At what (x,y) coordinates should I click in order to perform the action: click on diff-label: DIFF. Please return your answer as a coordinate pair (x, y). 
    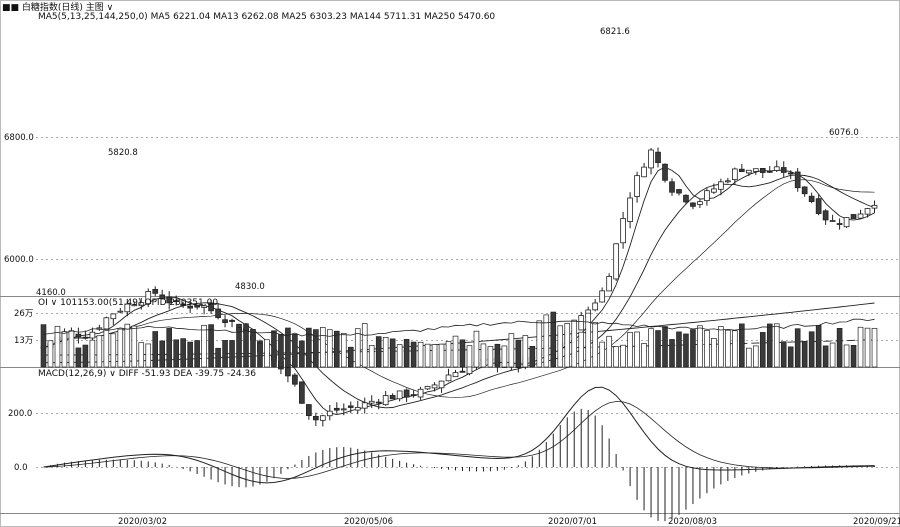
    Looking at the image, I should click on (128, 374).